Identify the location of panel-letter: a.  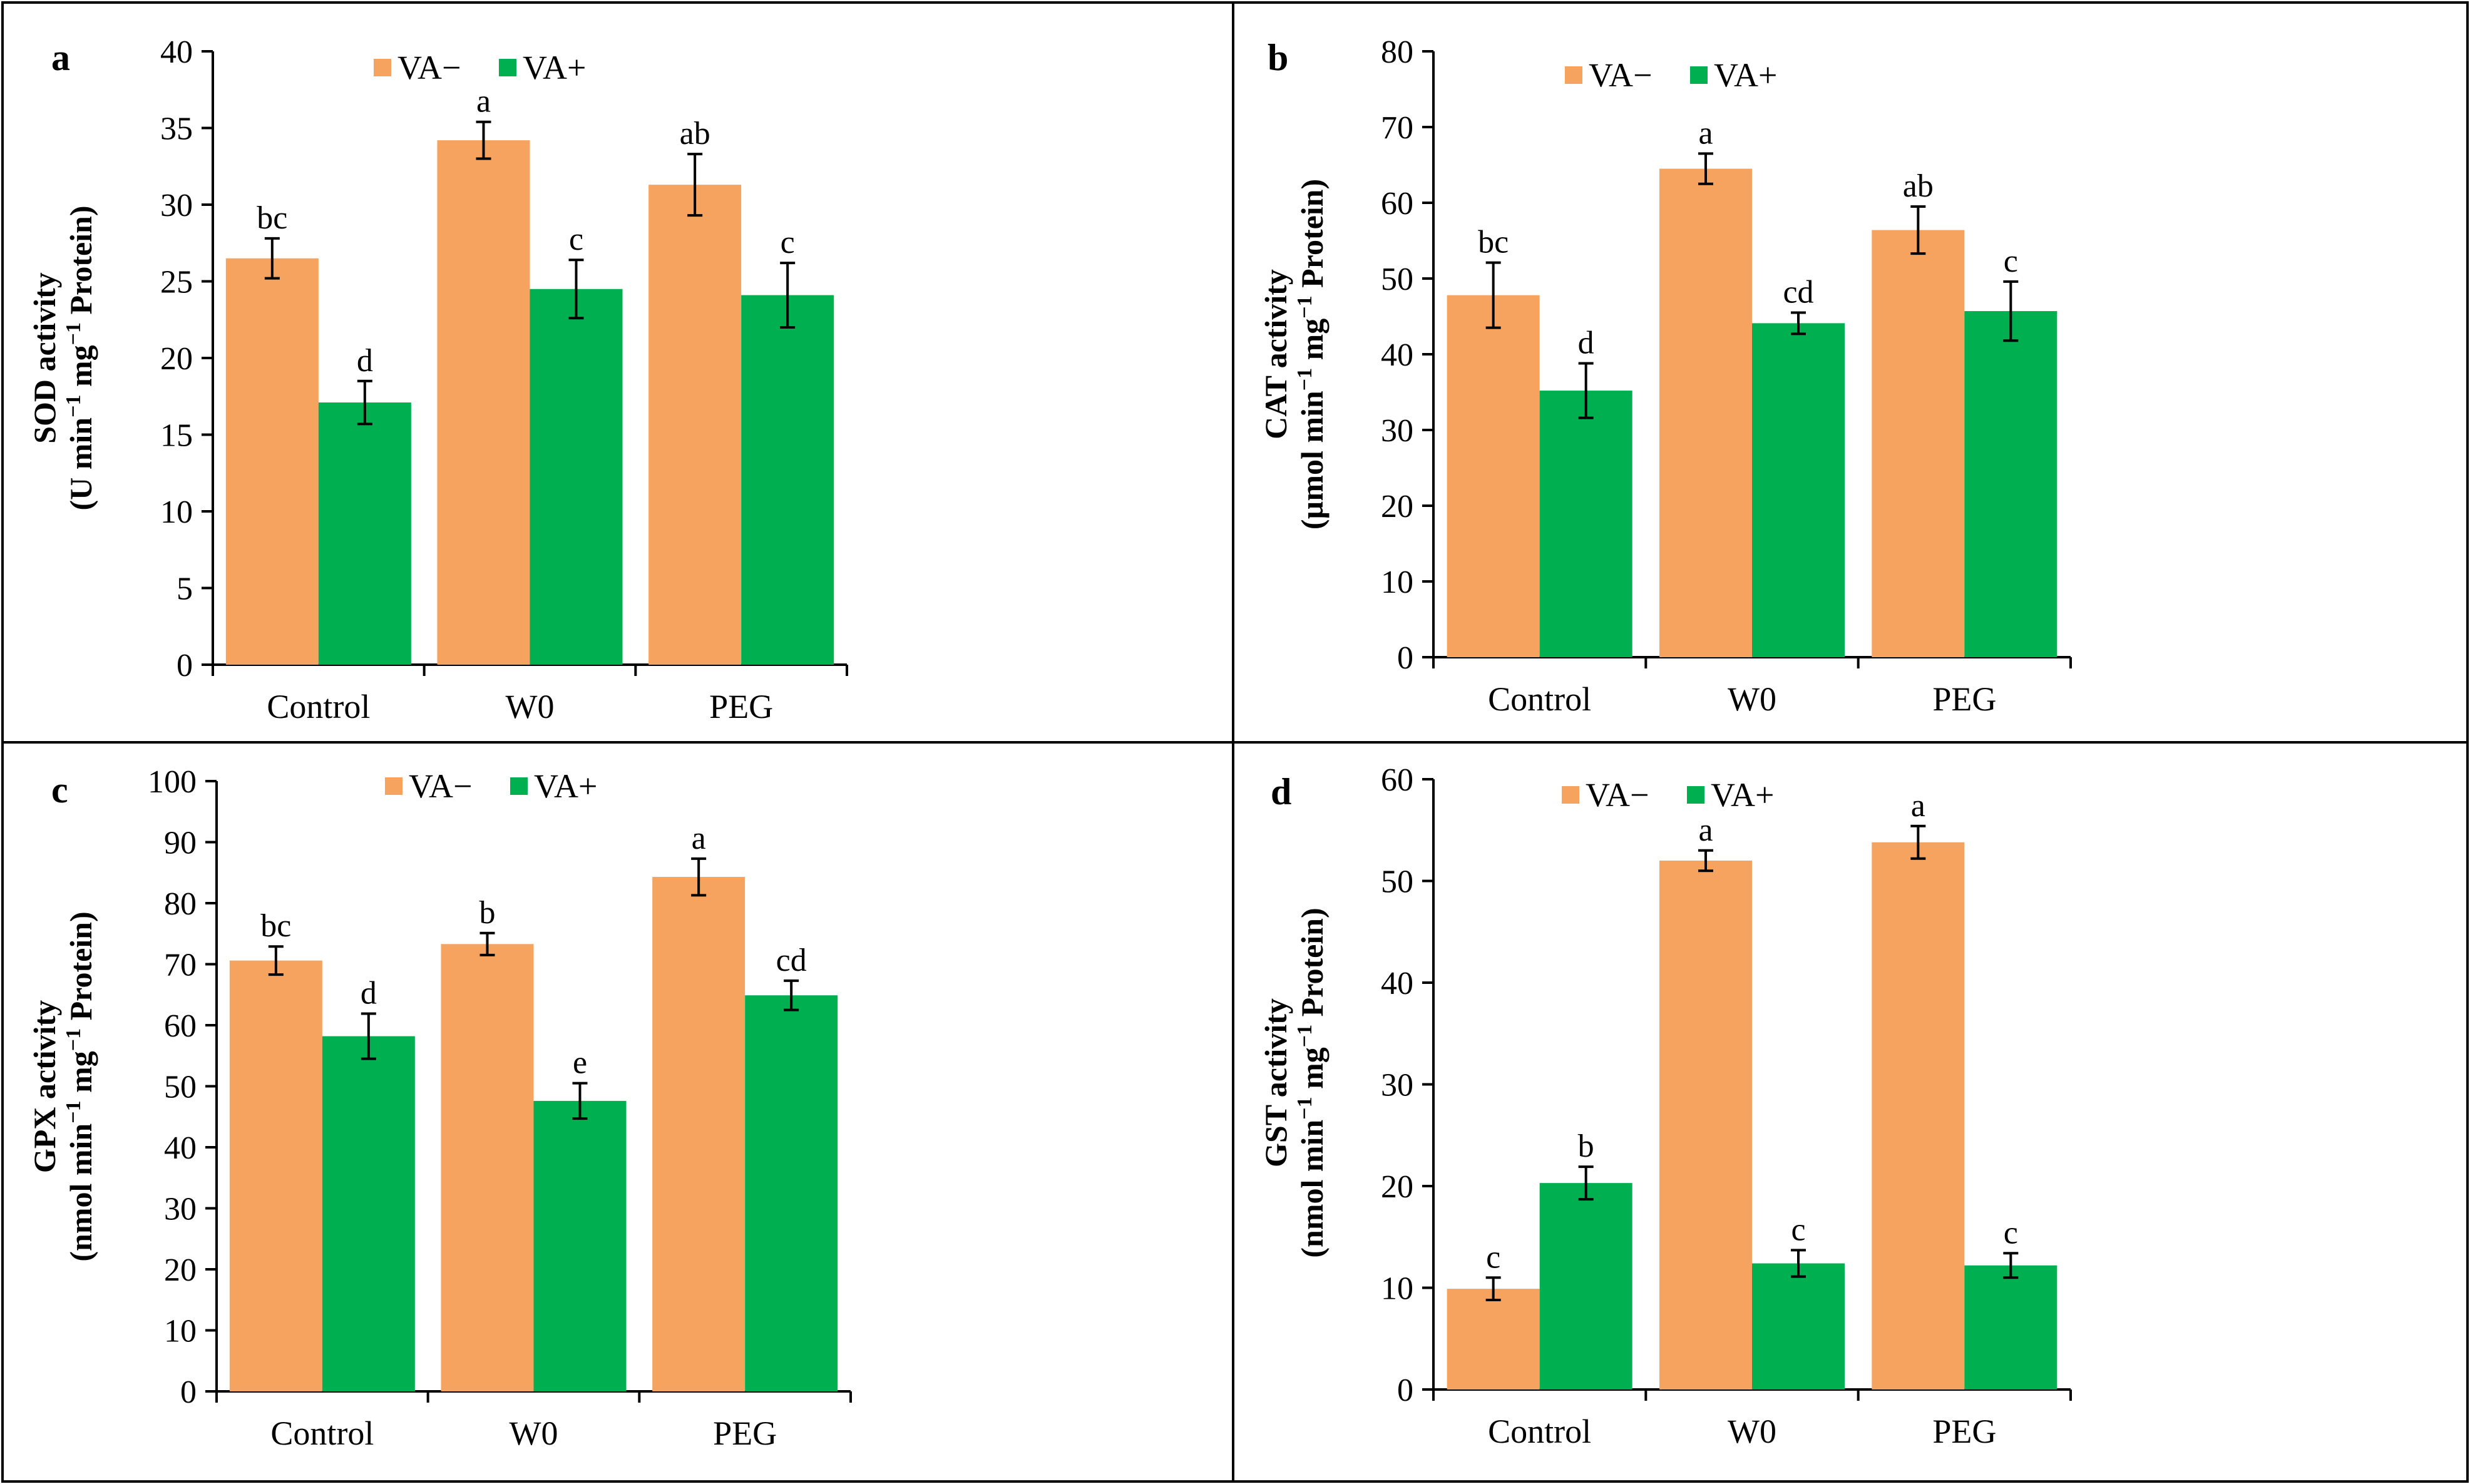
(60, 57).